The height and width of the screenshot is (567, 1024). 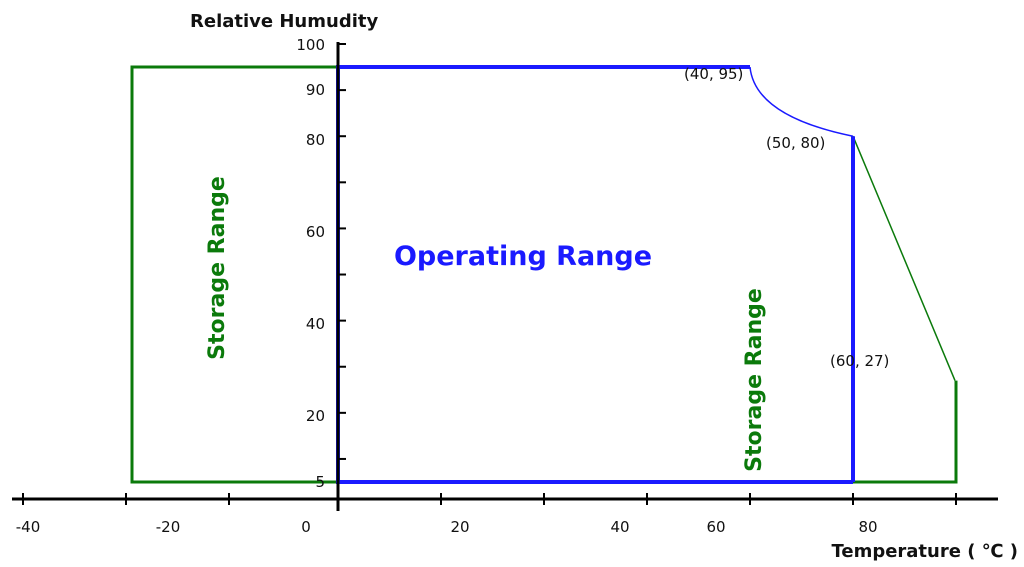 What do you see at coordinates (310, 45) in the screenshot?
I see `y-tick-label: 100` at bounding box center [310, 45].